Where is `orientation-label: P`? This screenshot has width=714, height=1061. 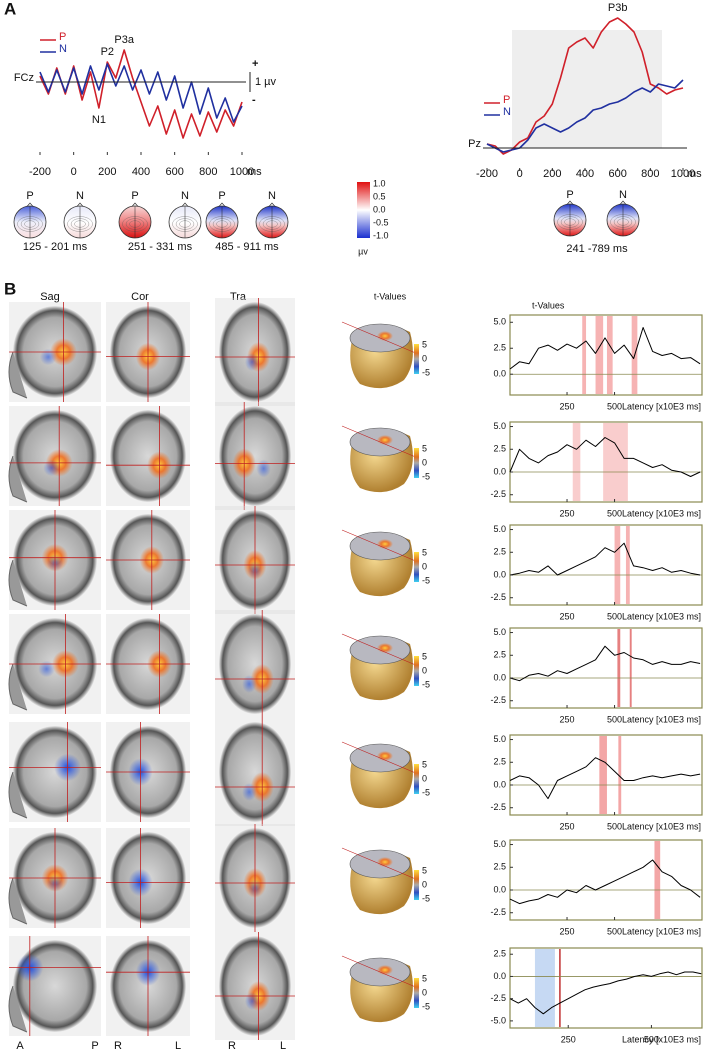
orientation-label: P is located at coordinates (94, 1046).